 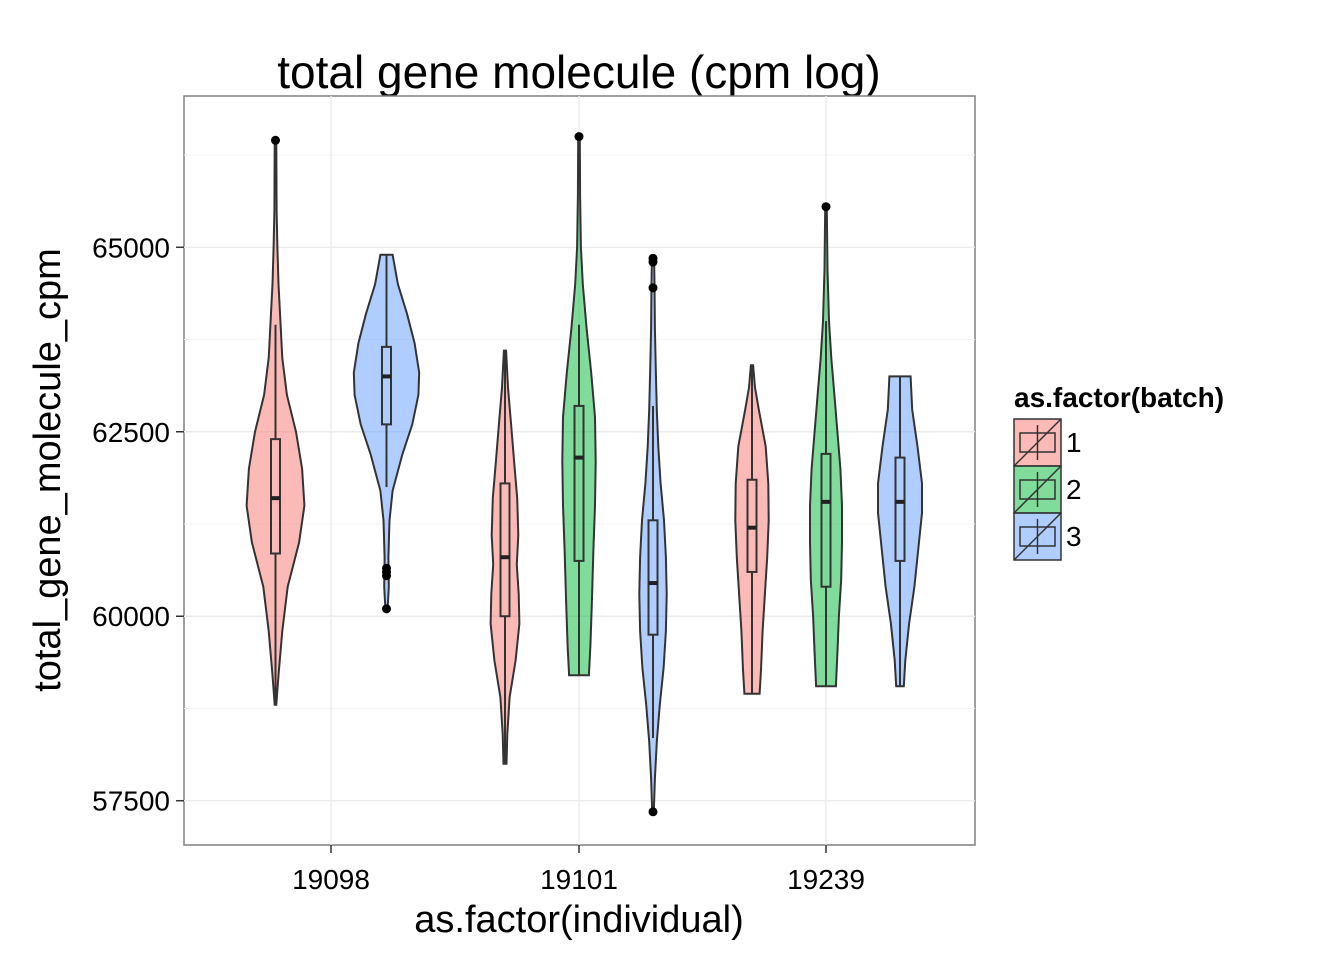 I want to click on x-axis-title: as.factor(individual), so click(x=578, y=920).